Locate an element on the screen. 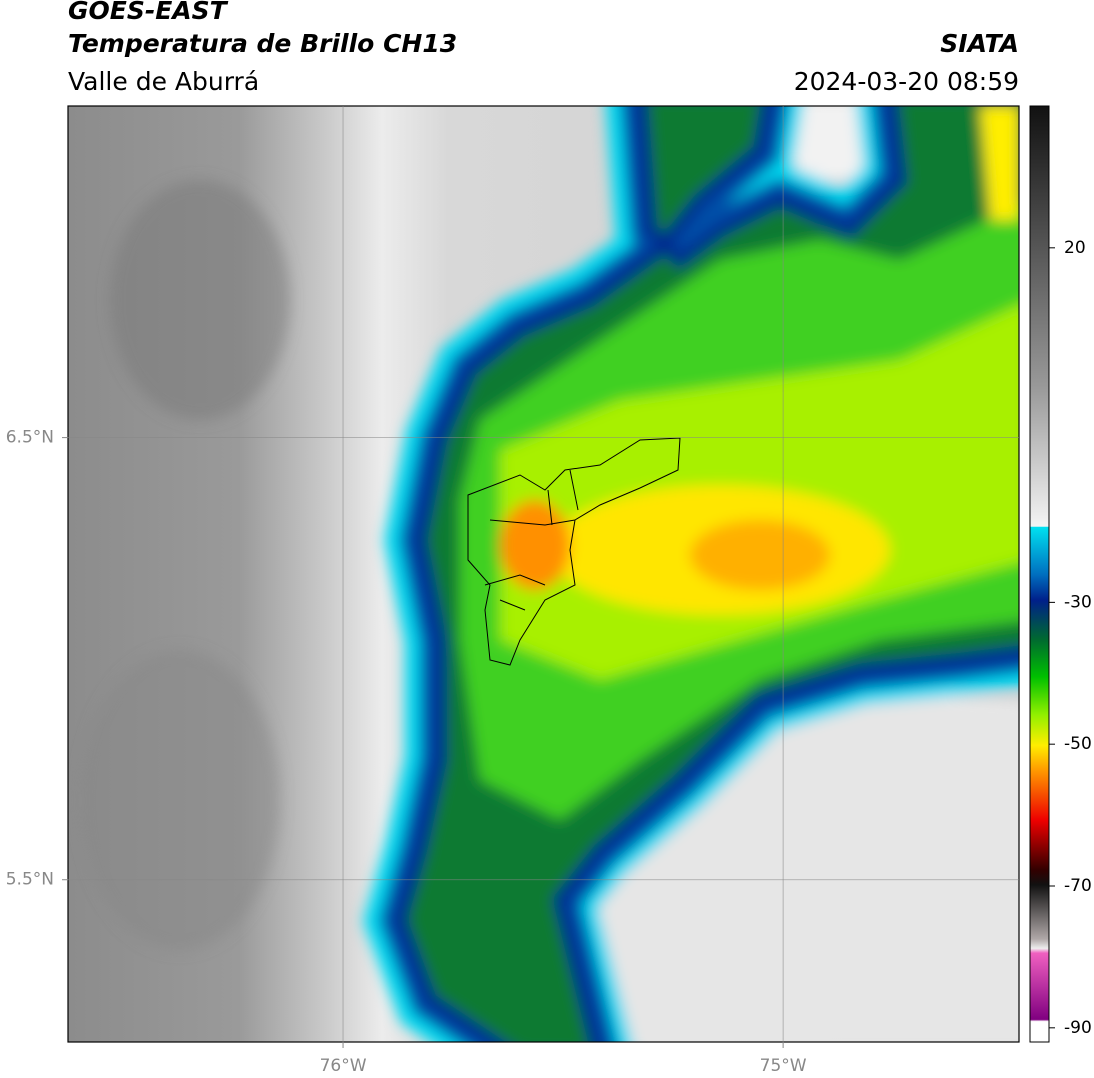 This screenshot has height=1078, width=1094. colorbar-tick-label: -30 is located at coordinates (1078, 602).